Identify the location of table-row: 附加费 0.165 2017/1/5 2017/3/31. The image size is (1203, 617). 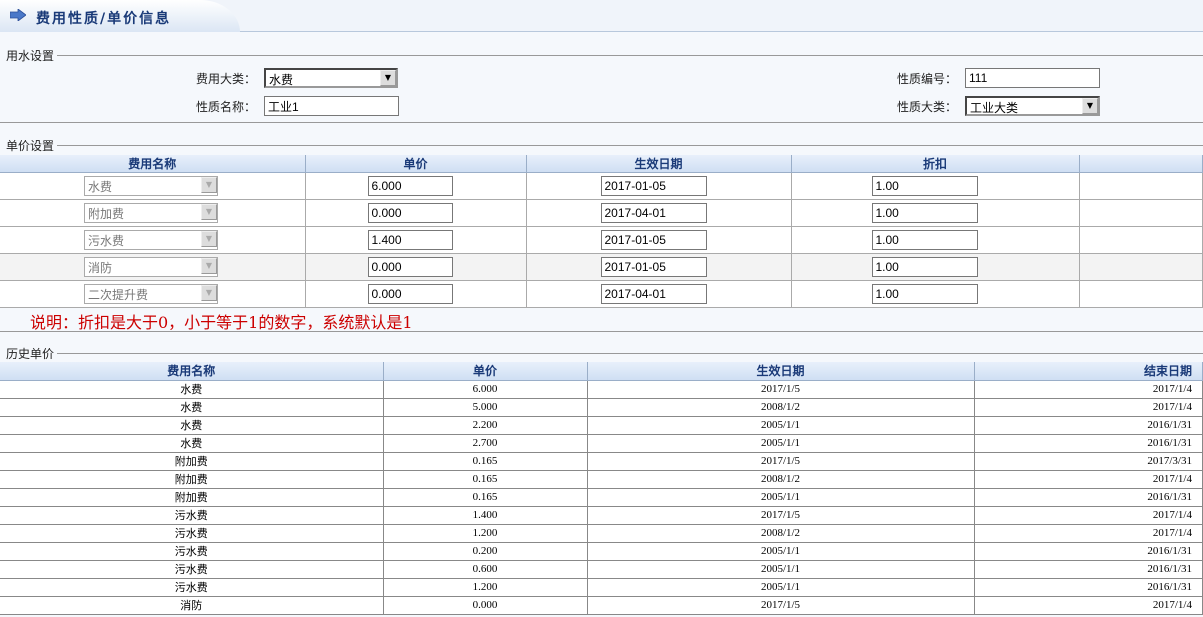
(601, 461).